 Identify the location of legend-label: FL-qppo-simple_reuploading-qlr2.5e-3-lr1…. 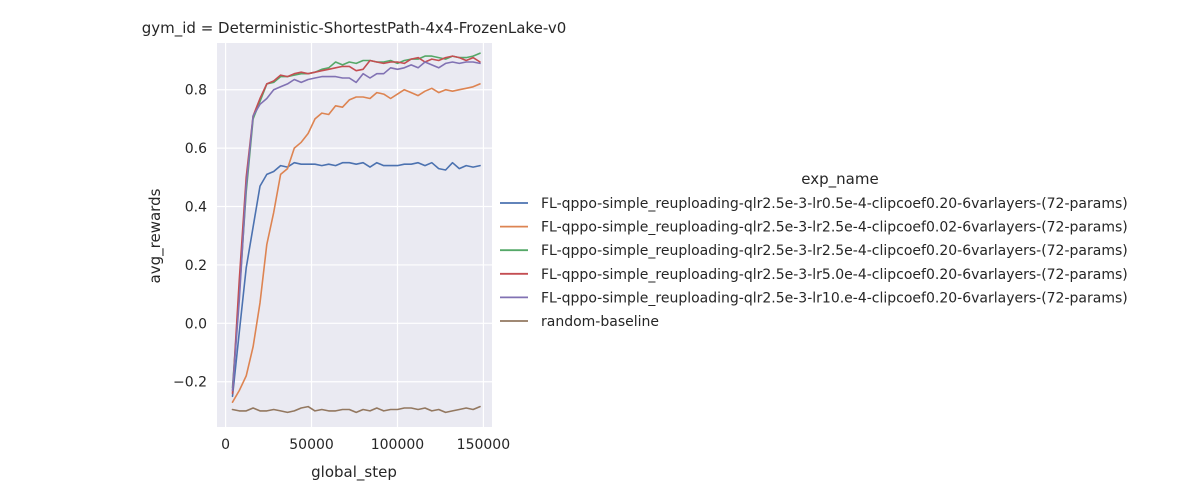
(834, 298).